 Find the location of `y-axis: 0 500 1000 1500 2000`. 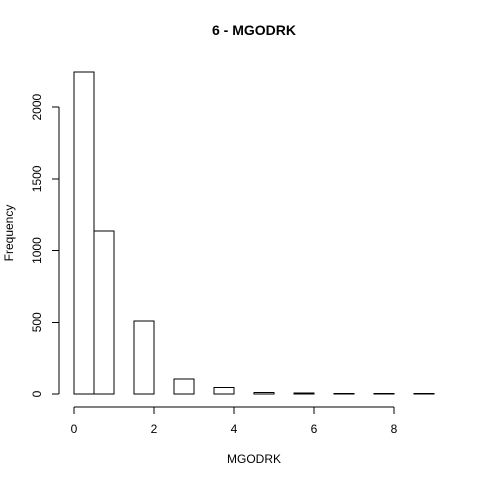

y-axis: 0 500 1000 1500 2000 is located at coordinates (45, 245).